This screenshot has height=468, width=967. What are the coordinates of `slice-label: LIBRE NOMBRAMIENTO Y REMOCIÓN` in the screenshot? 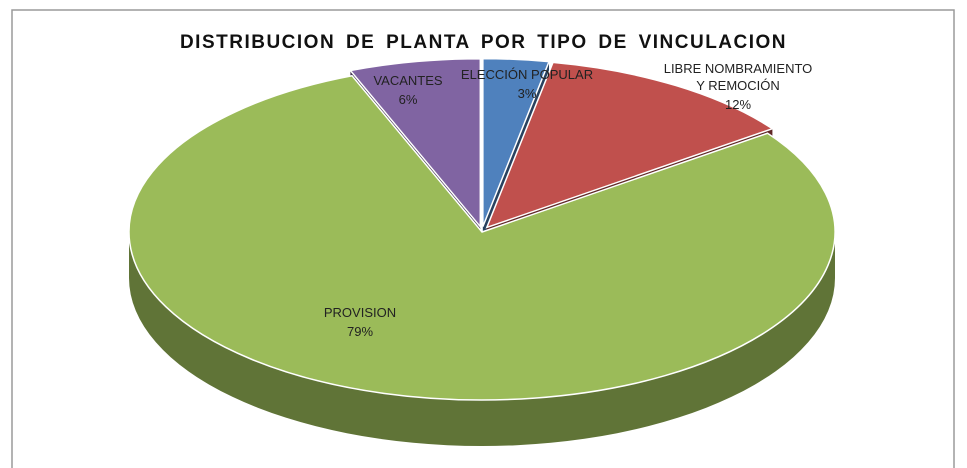 It's located at (738, 77).